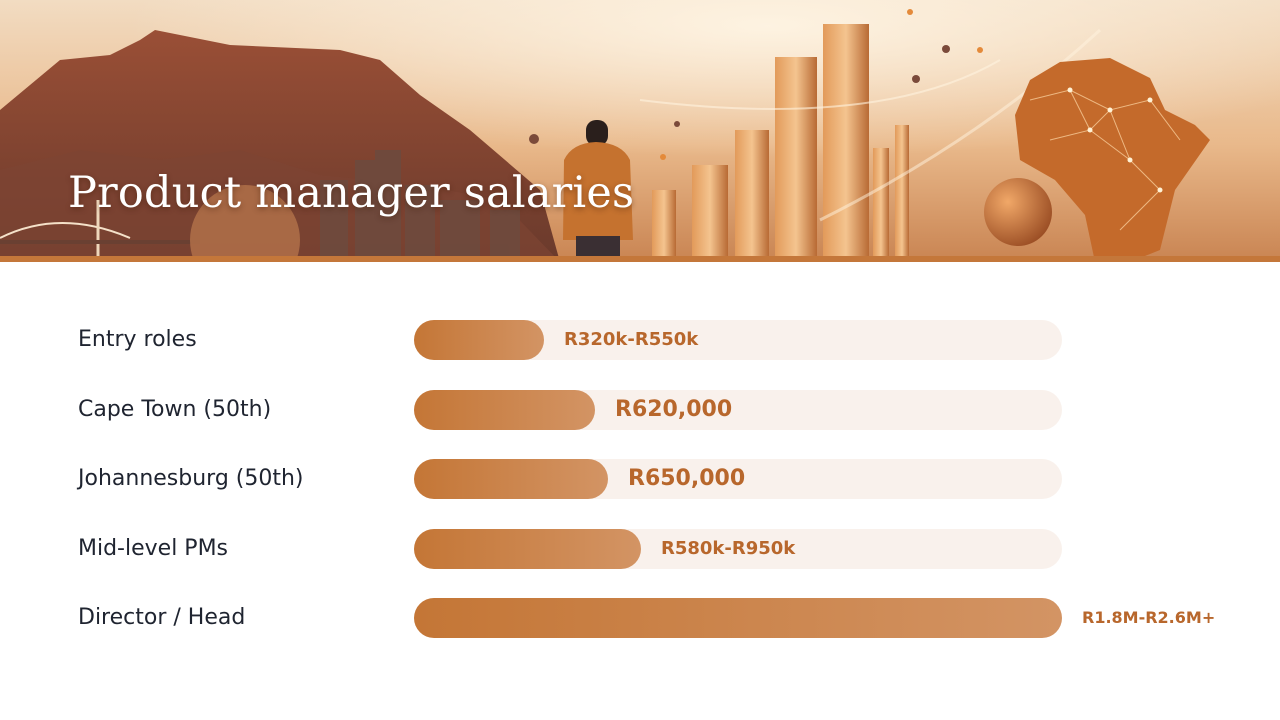 The height and width of the screenshot is (720, 1280). I want to click on value-label: R620,000, so click(674, 409).